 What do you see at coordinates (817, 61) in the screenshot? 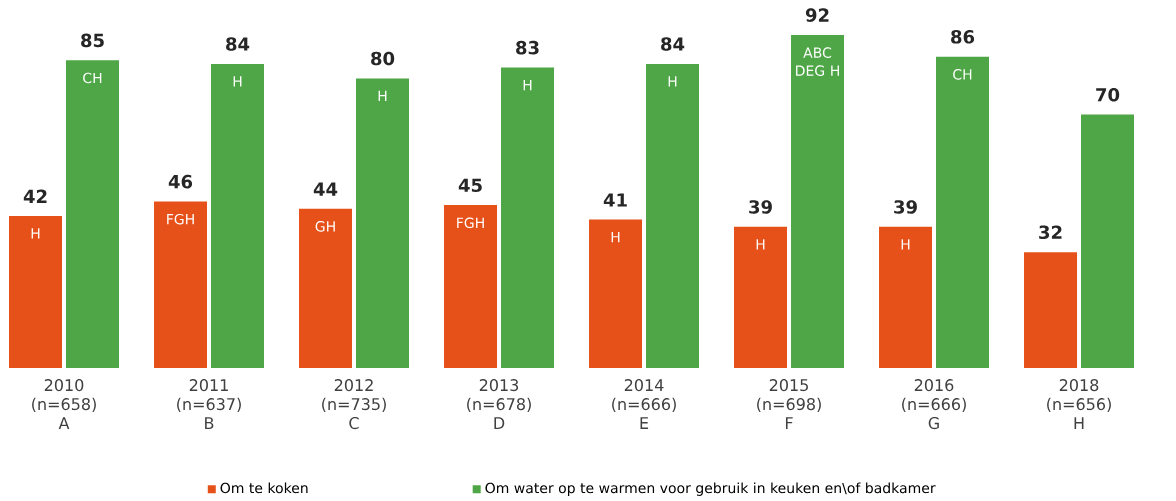
I see `annotation: ABC DEG H` at bounding box center [817, 61].